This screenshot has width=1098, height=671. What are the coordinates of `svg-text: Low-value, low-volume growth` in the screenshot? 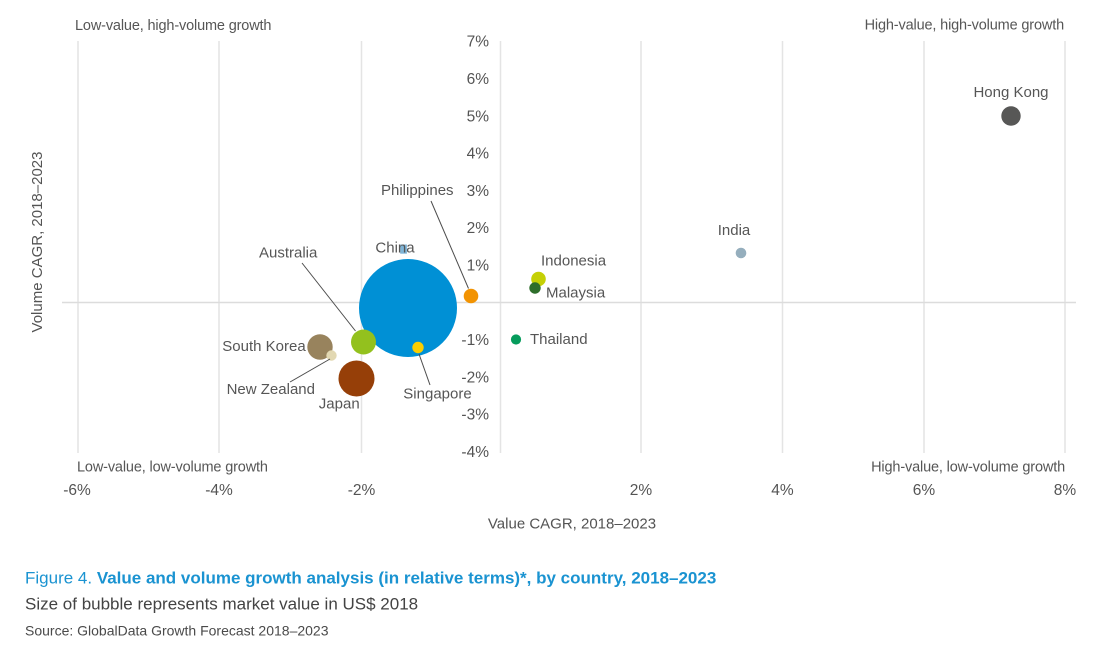 It's located at (172, 468).